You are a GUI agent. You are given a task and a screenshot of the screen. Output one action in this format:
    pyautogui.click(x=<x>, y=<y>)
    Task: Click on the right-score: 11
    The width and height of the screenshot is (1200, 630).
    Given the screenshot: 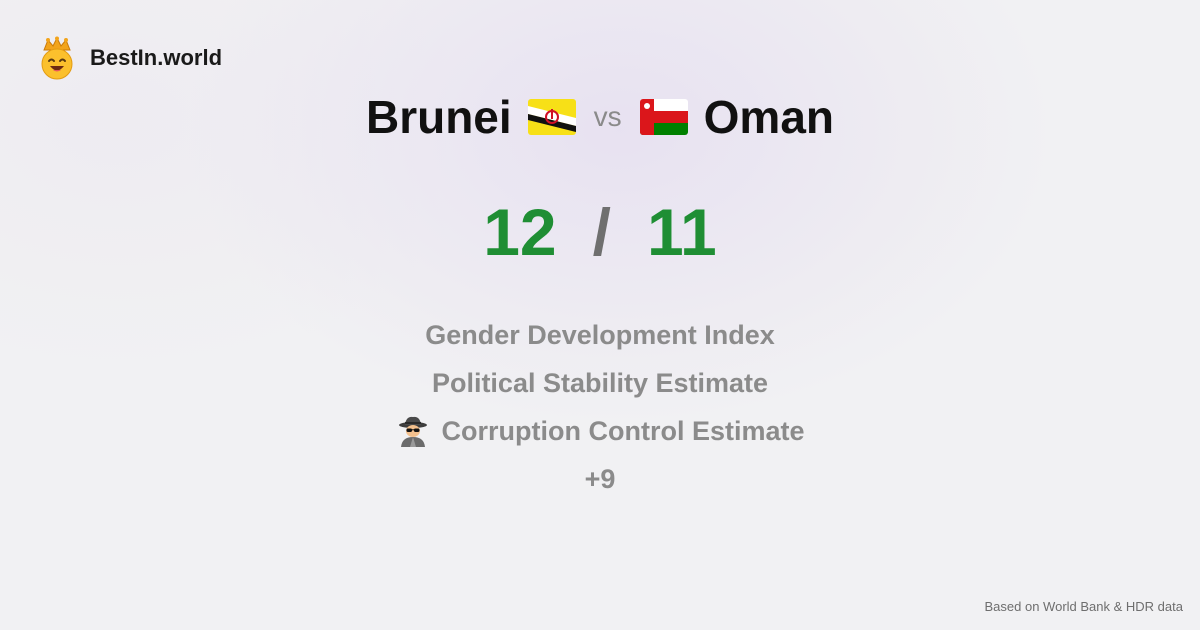 What is the action you would take?
    pyautogui.click(x=681, y=232)
    